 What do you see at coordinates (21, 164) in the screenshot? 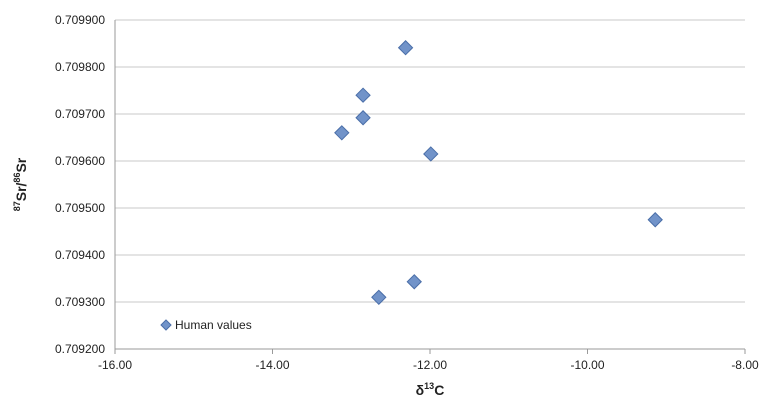
I see `y-axis-title-base2: Sr` at bounding box center [21, 164].